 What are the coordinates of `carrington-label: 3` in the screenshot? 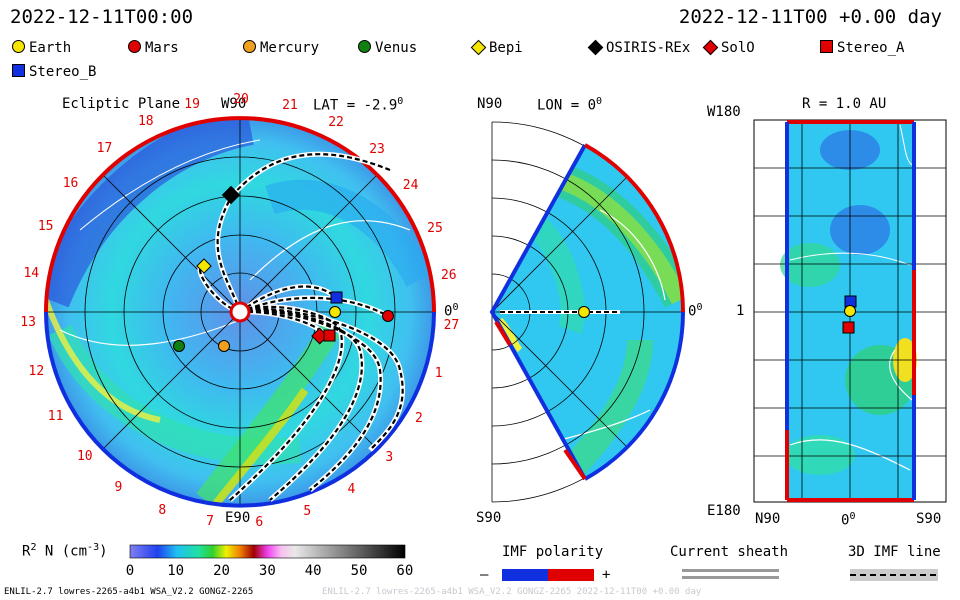 It's located at (389, 458).